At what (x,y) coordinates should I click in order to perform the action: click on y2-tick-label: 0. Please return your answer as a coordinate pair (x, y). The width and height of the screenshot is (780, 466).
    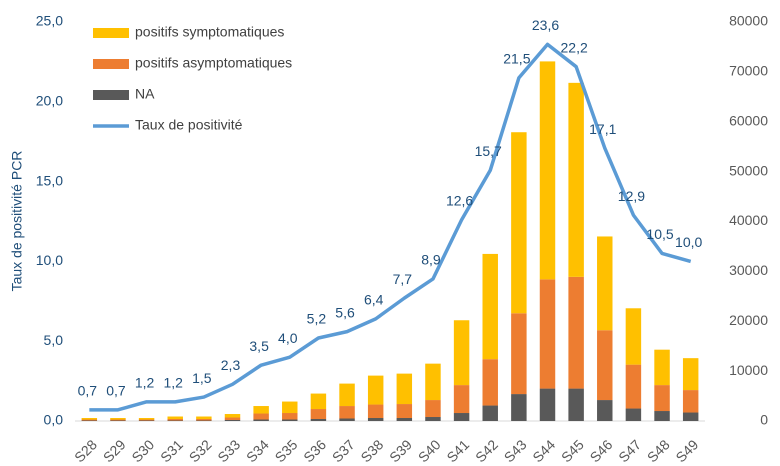
    Looking at the image, I should click on (764, 420).